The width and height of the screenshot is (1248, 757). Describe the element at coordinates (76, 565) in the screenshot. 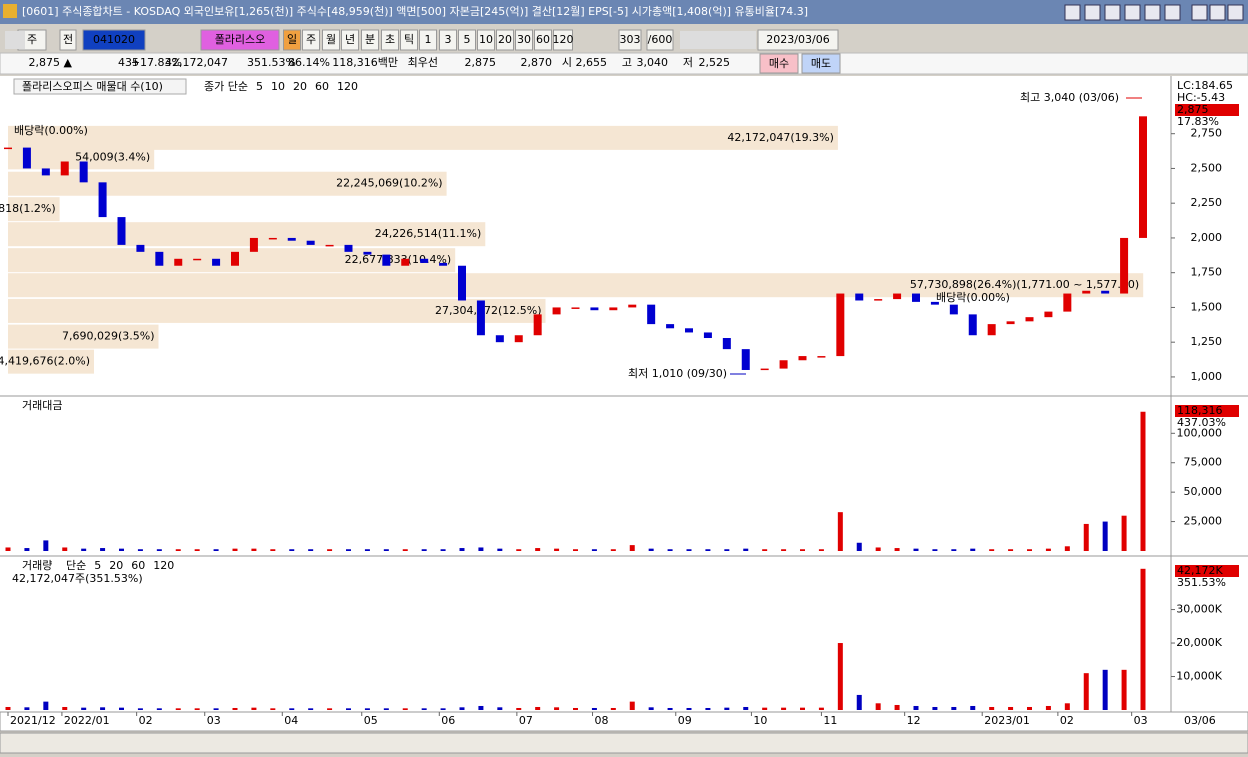

I see `legend-item: 단순` at that location.